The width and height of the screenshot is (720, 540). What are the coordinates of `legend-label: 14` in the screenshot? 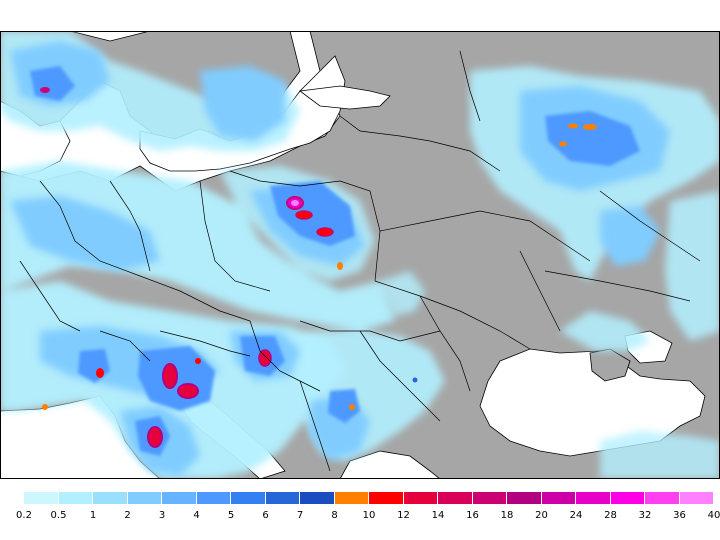 It's located at (438, 515).